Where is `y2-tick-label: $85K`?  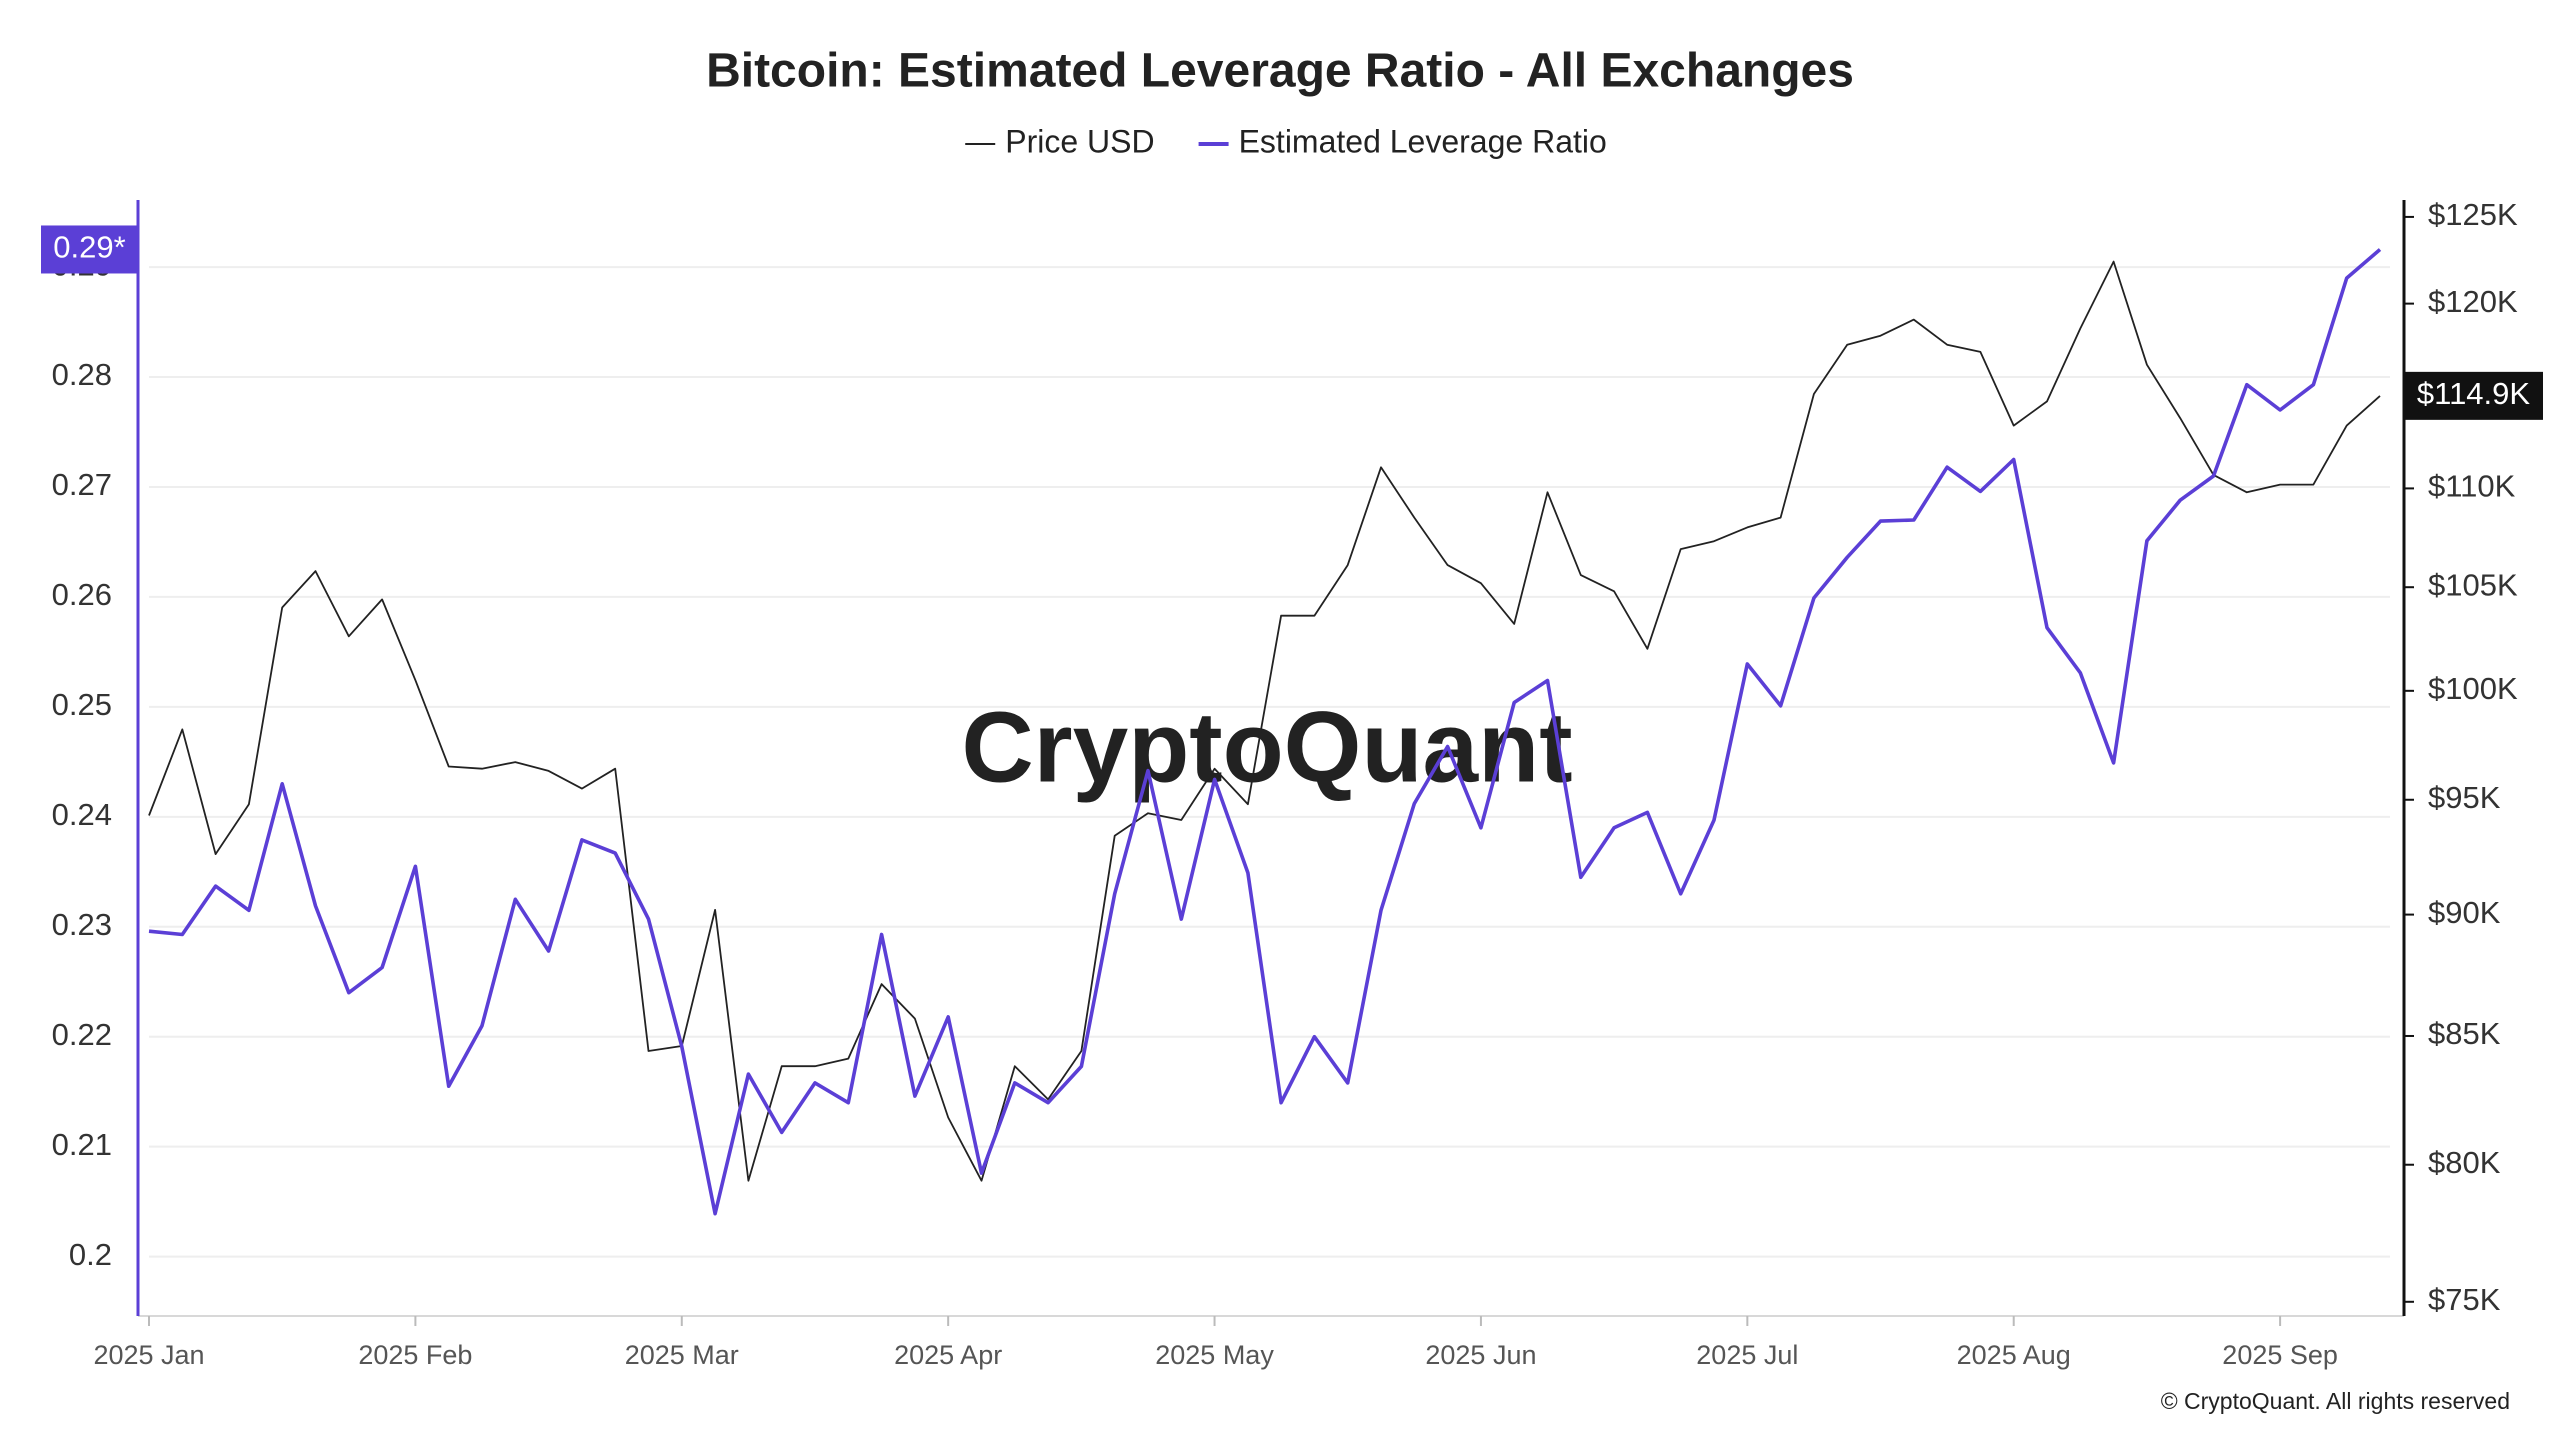
y2-tick-label: $85K is located at coordinates (2464, 1033).